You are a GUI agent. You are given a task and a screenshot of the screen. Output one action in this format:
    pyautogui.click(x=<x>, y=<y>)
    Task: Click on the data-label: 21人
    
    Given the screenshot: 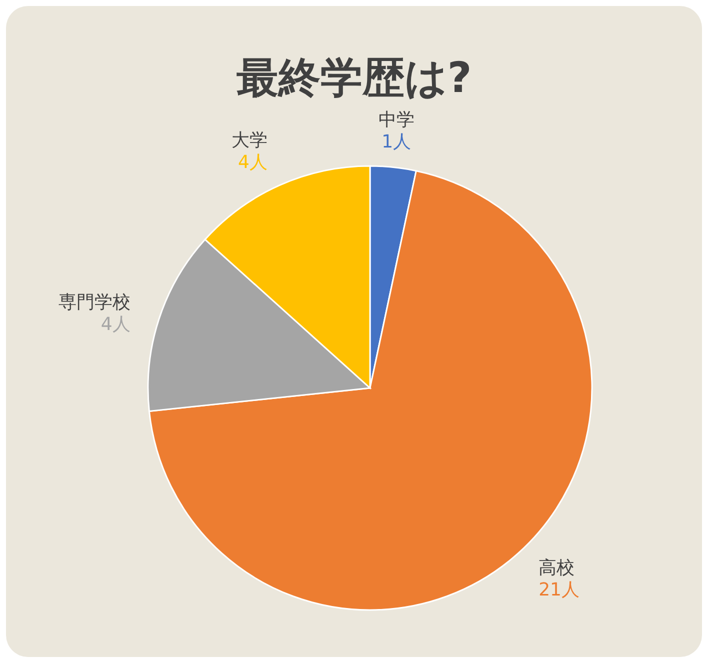 What is the action you would take?
    pyautogui.click(x=559, y=589)
    